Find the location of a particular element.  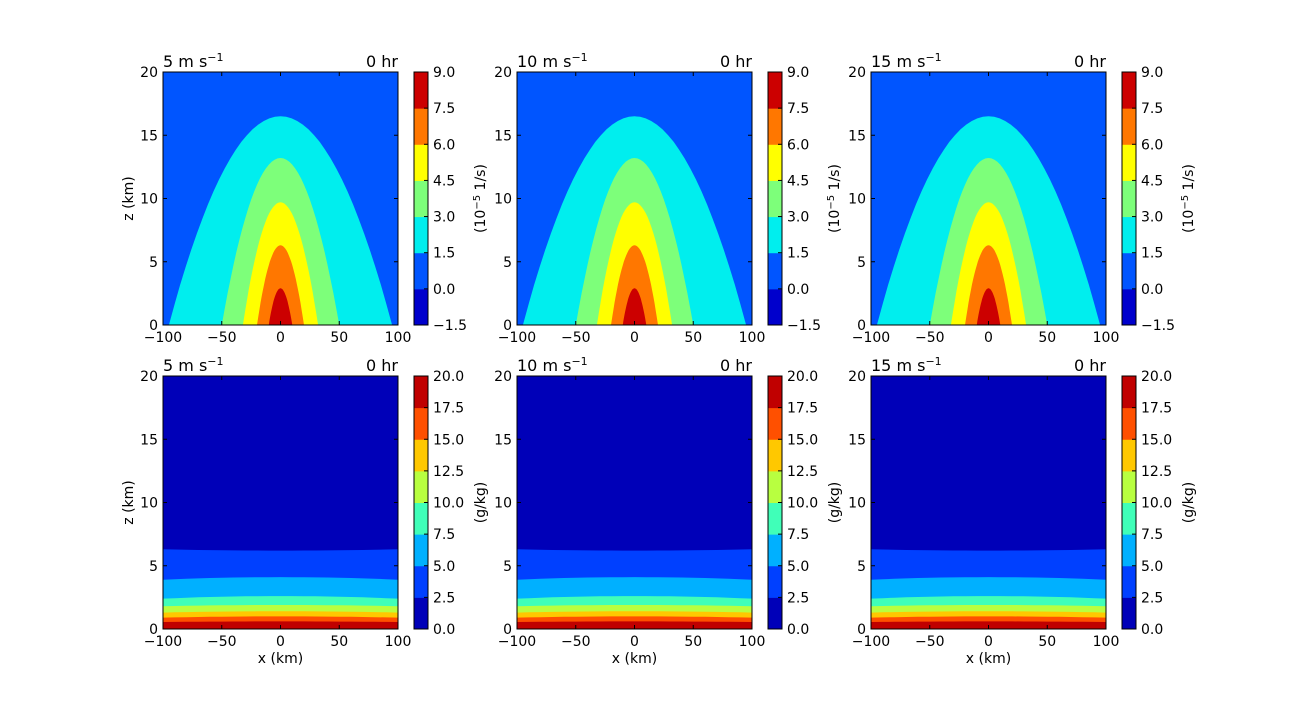

y-tick-label: 20 is located at coordinates (503, 73).